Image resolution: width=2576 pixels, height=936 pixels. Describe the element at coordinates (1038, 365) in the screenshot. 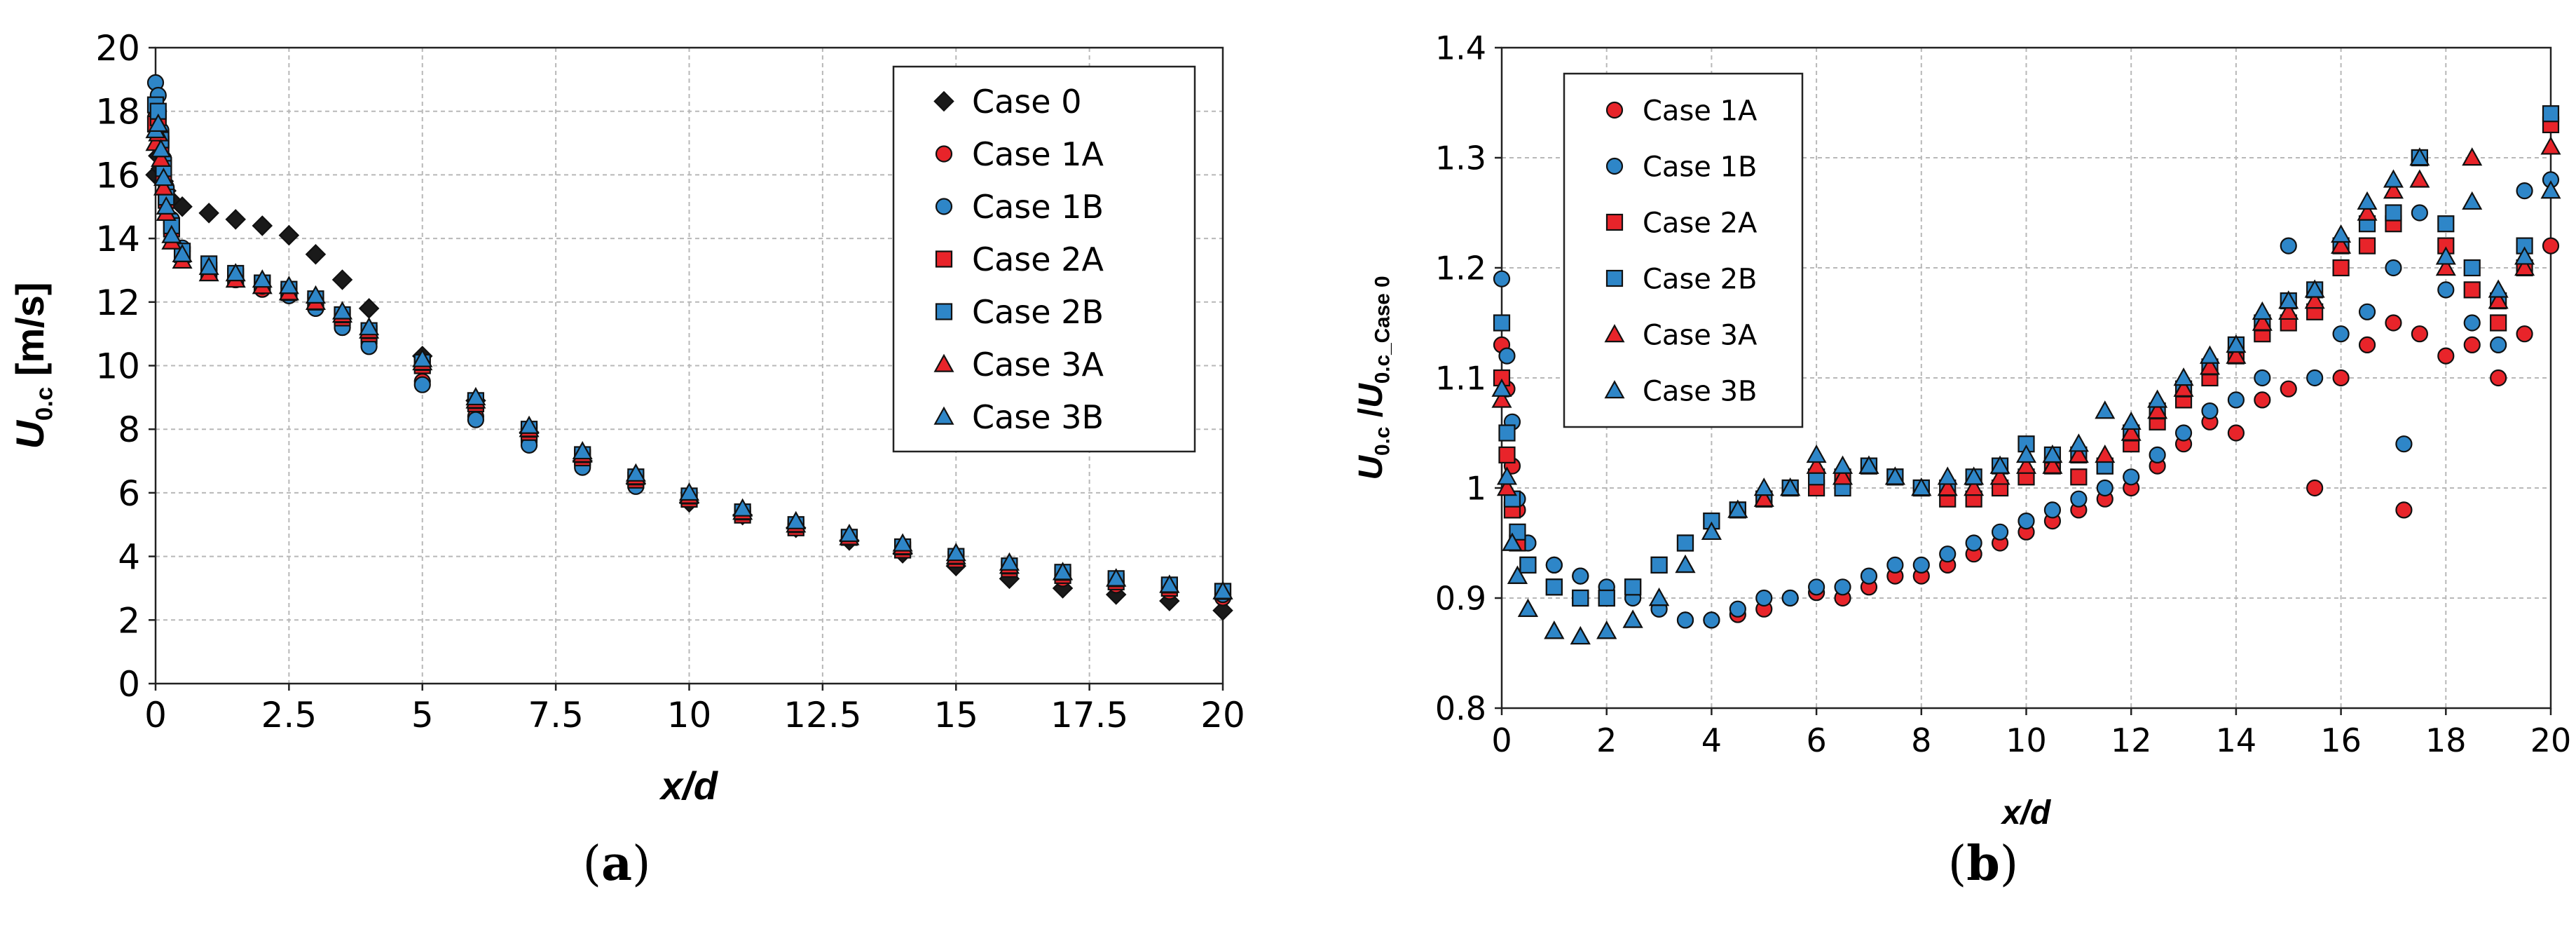

I see `legend-label-case-3a: Case 3A` at that location.